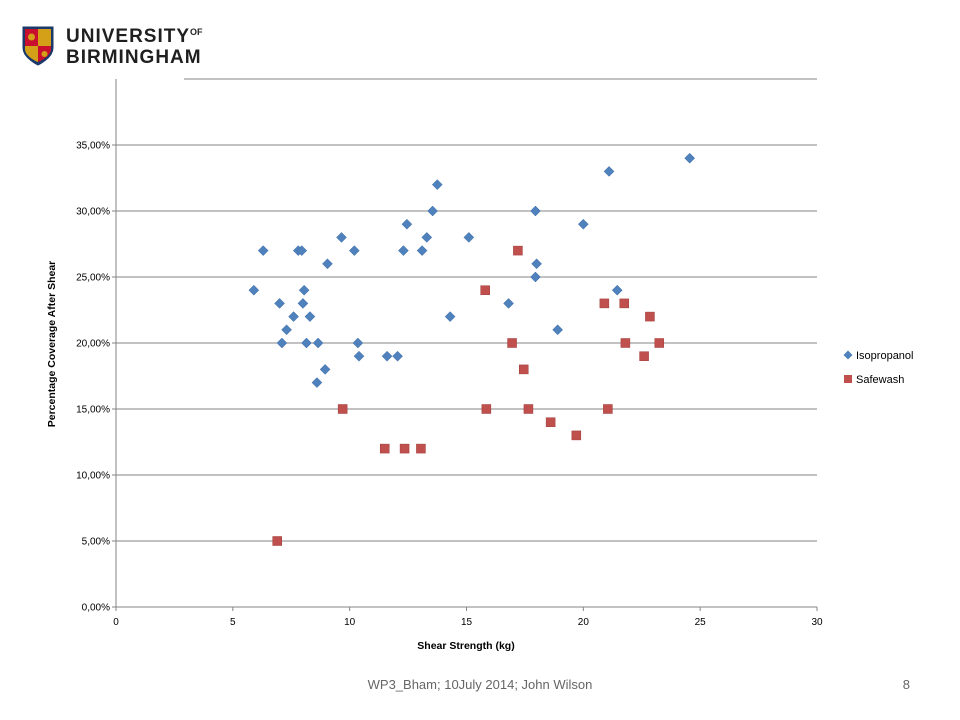 This screenshot has height=720, width=960. What do you see at coordinates (906, 684) in the screenshot?
I see `page-number: 8` at bounding box center [906, 684].